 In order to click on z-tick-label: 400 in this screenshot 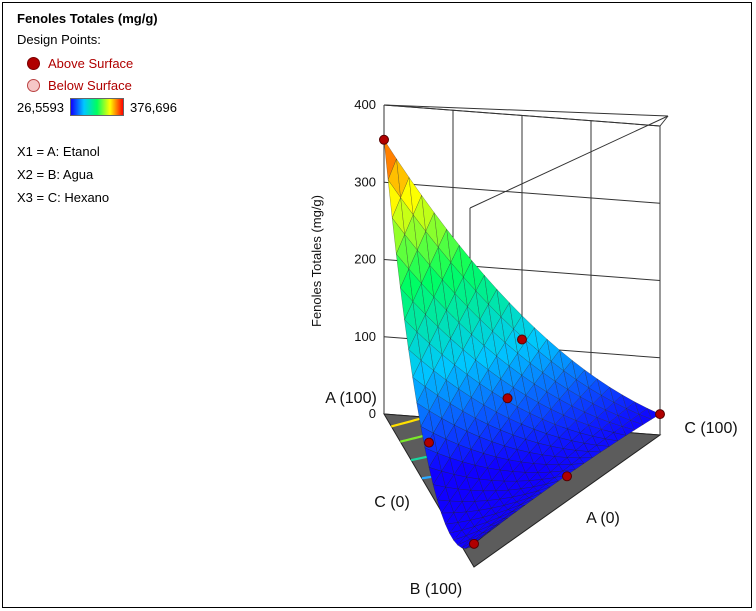, I will do `click(365, 104)`.